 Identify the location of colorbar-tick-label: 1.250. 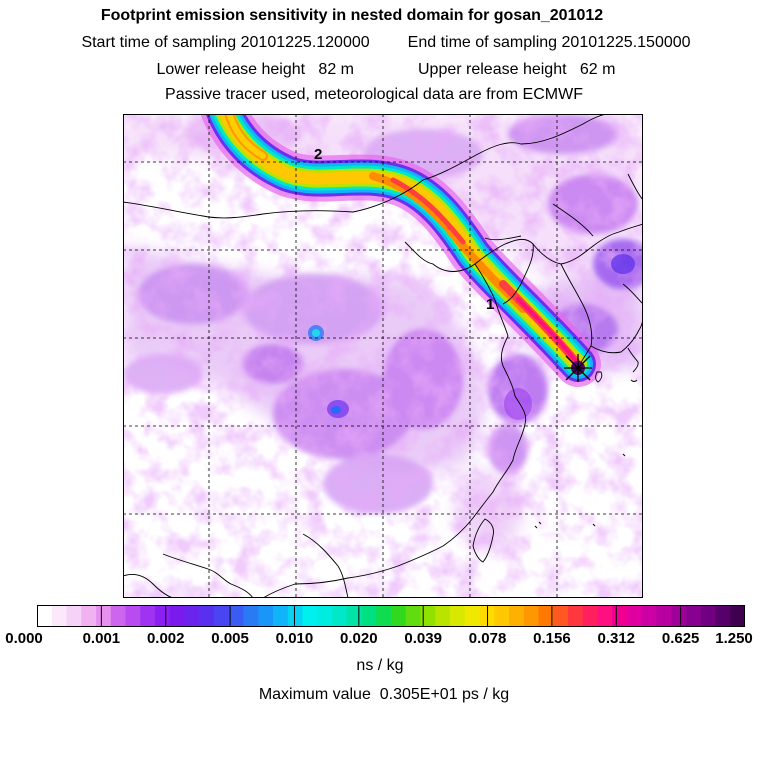
(734, 638).